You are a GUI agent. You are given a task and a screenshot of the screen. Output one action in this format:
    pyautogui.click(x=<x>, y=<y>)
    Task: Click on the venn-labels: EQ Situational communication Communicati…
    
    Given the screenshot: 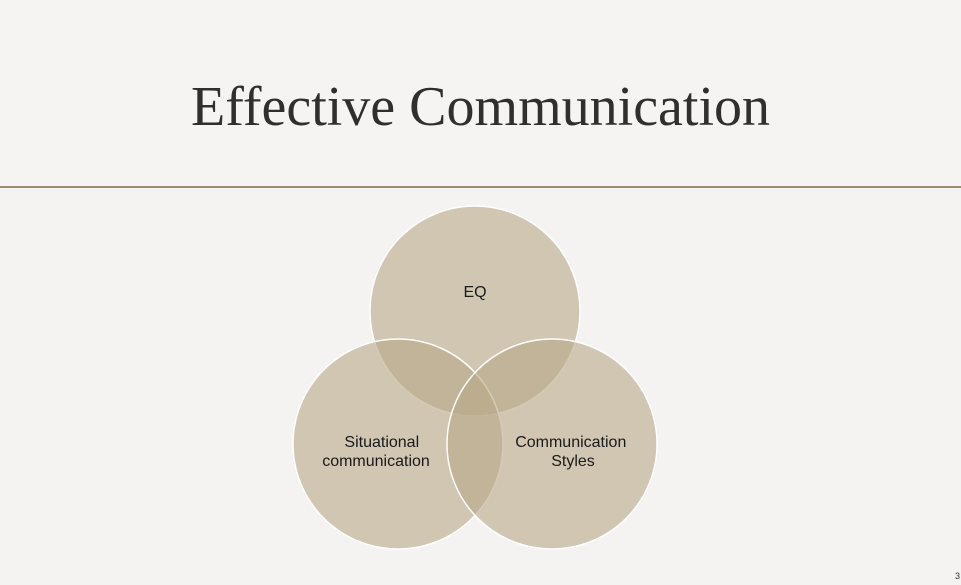 What is the action you would take?
    pyautogui.click(x=476, y=377)
    